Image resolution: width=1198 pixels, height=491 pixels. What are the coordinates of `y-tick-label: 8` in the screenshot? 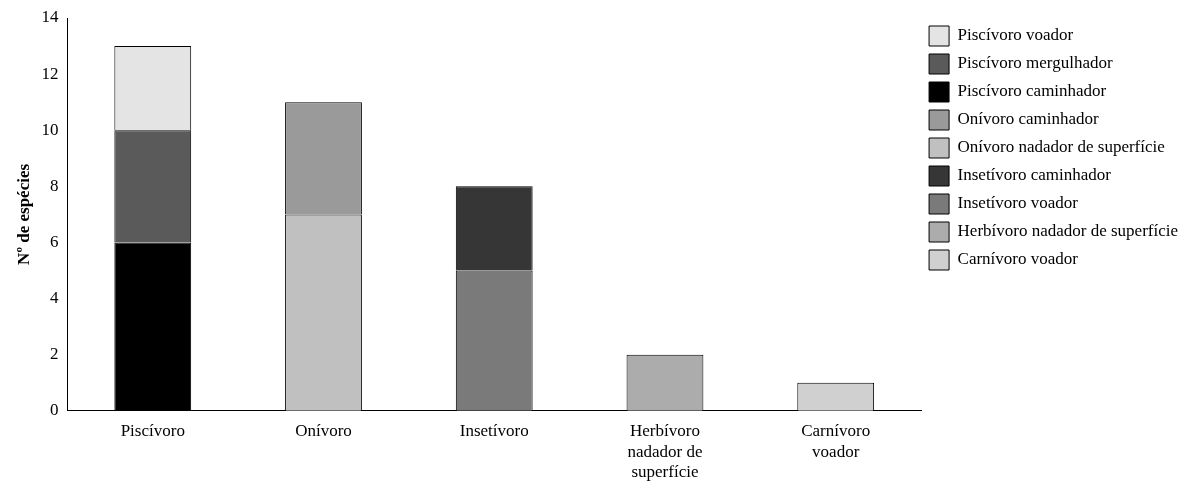 It's located at (54, 185).